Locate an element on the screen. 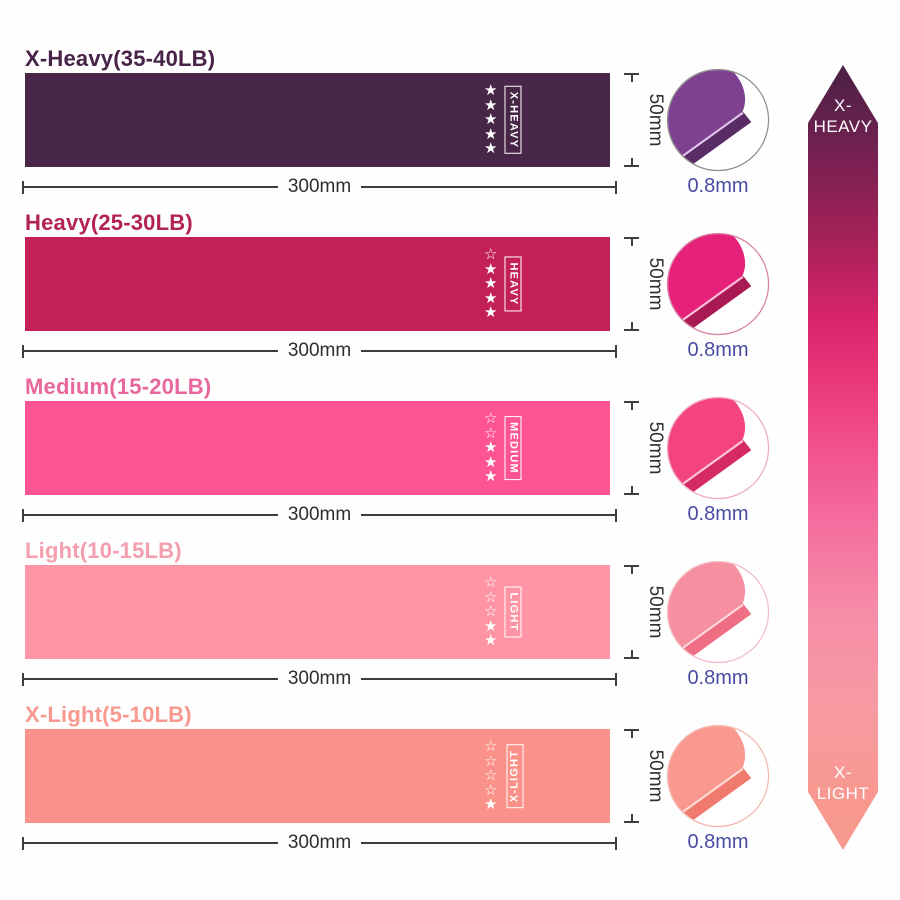 The width and height of the screenshot is (900, 900). scale-bottom-label: X- LIGHT is located at coordinates (843, 783).